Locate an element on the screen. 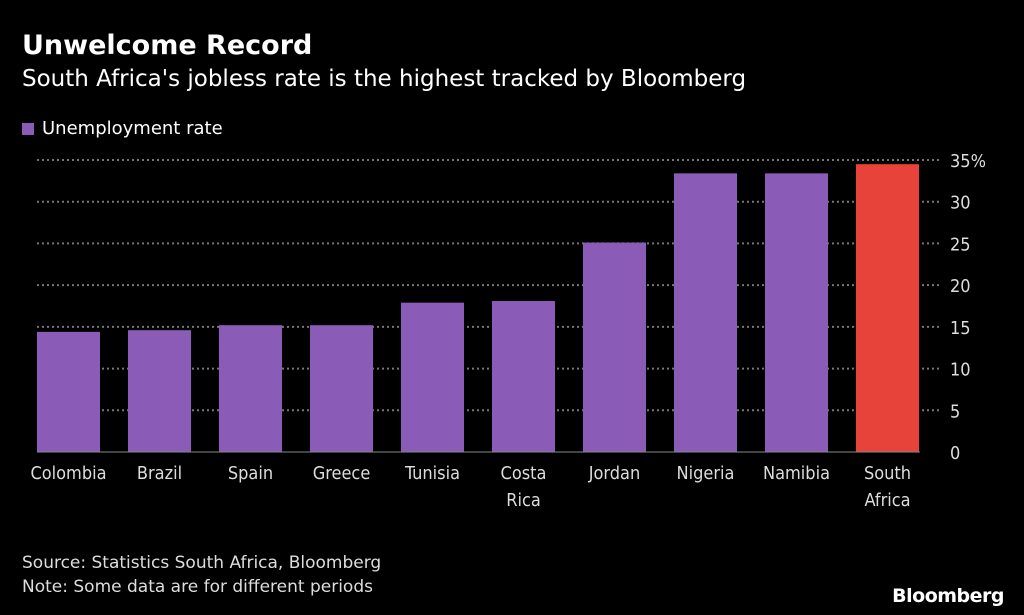 The height and width of the screenshot is (615, 1024). y-tick-label: 10 is located at coordinates (960, 370).